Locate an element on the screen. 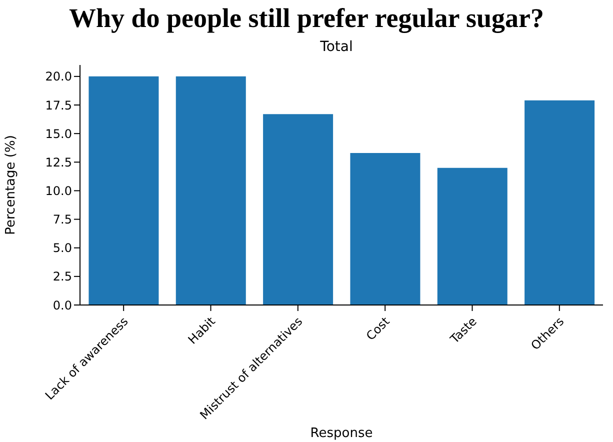 The width and height of the screenshot is (613, 442). y-tick-label: 7.5 is located at coordinates (62, 219).